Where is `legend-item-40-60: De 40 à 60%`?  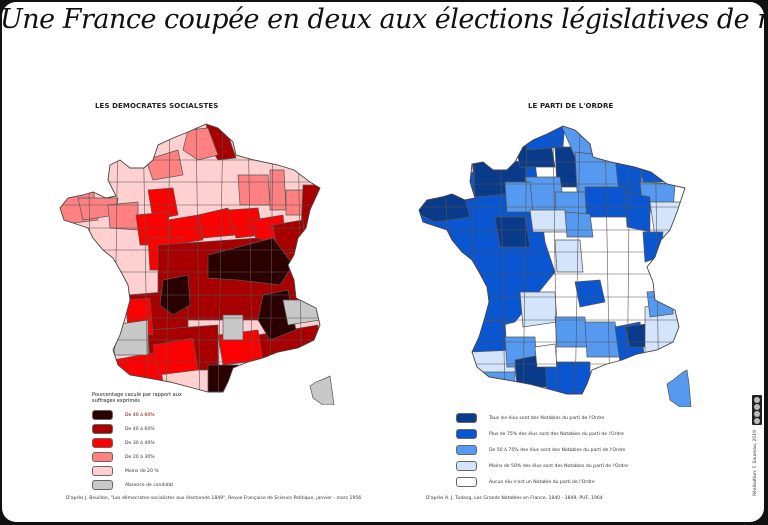 legend-item-40-60: De 40 à 60% is located at coordinates (147, 429).